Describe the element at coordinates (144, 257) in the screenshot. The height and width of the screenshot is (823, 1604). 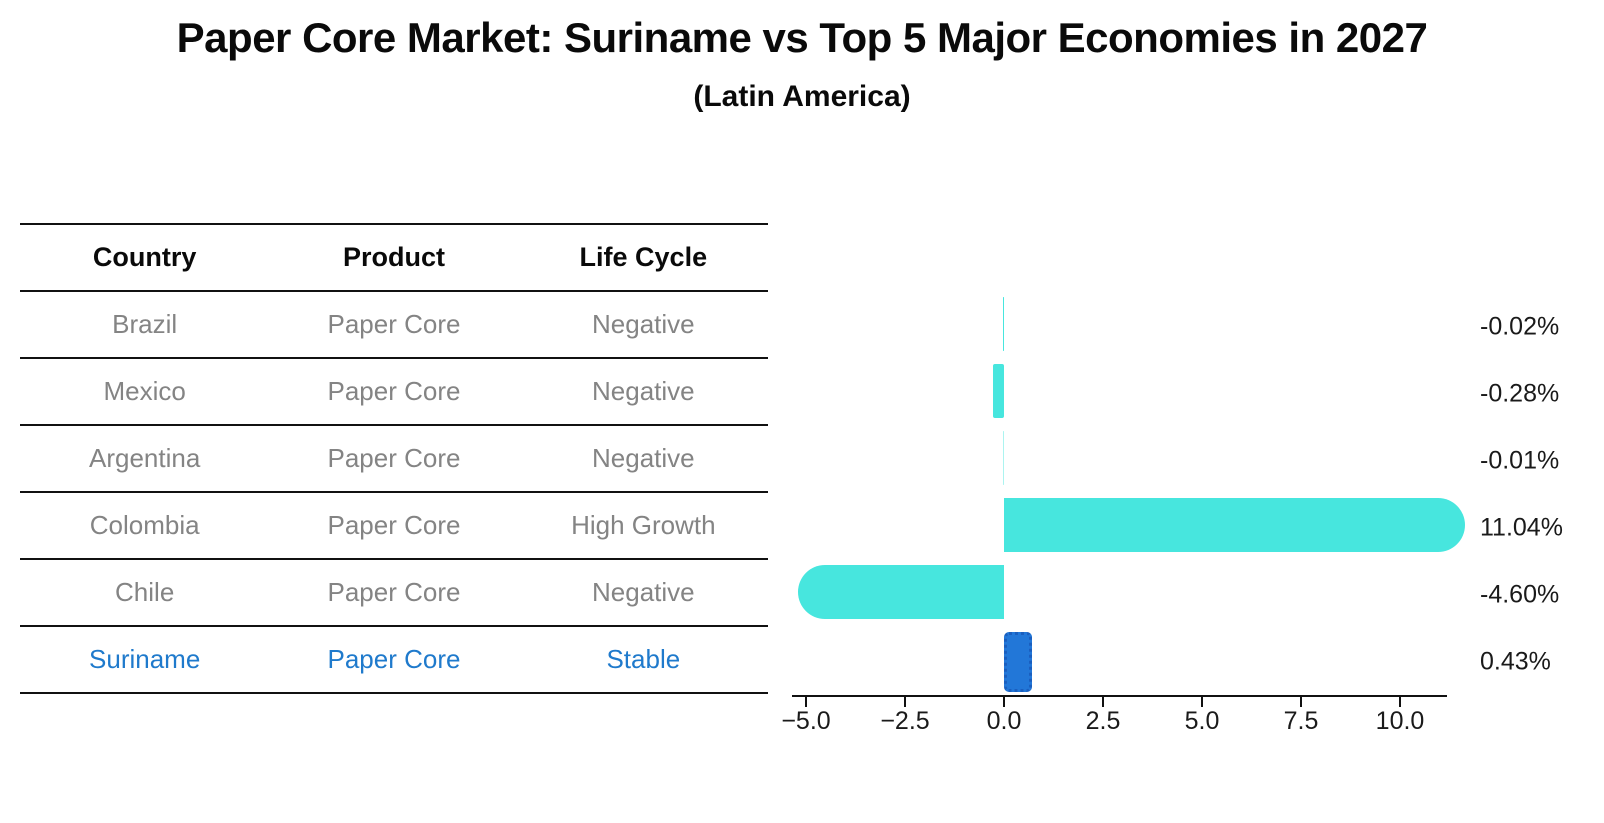
I see `table-header-country: Country` at that location.